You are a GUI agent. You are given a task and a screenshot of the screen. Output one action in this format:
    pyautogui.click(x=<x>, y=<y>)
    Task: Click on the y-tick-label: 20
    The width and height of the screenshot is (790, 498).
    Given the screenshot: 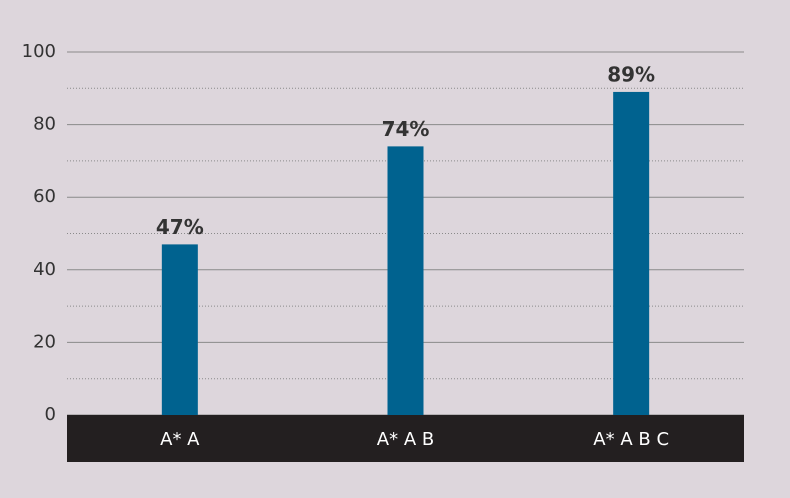 What is the action you would take?
    pyautogui.click(x=44, y=341)
    